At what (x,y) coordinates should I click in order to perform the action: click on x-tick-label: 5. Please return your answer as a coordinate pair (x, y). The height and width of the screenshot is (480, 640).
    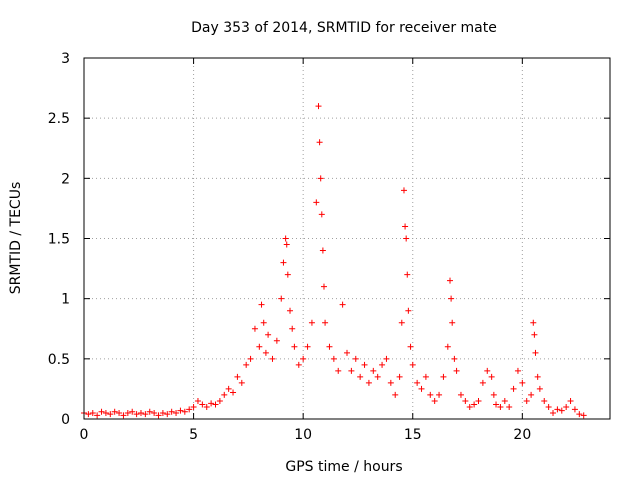
    Looking at the image, I should click on (193, 435).